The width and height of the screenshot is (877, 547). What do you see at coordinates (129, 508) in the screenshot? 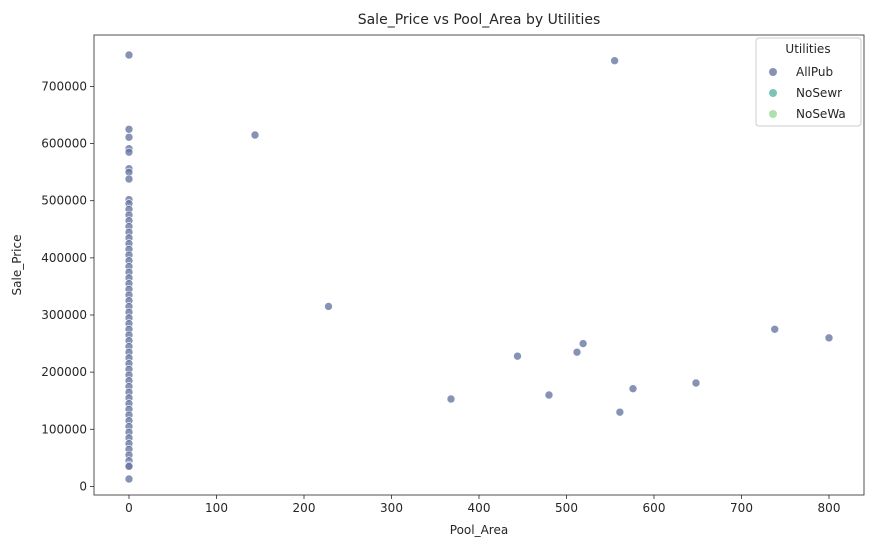
I see `x-tick-label-0: 0` at bounding box center [129, 508].